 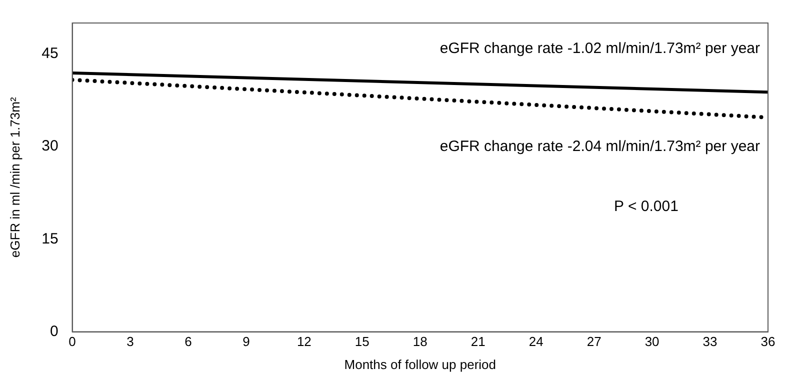 I want to click on x-tick-label: 6, so click(x=188, y=342).